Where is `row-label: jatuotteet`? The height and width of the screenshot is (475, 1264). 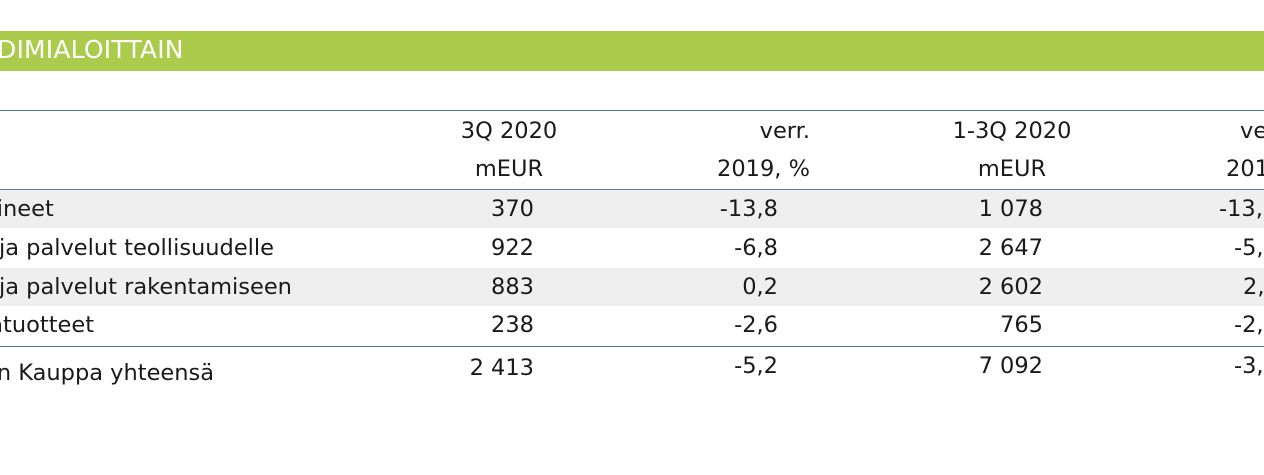
row-label: jatuotteet is located at coordinates (47, 325).